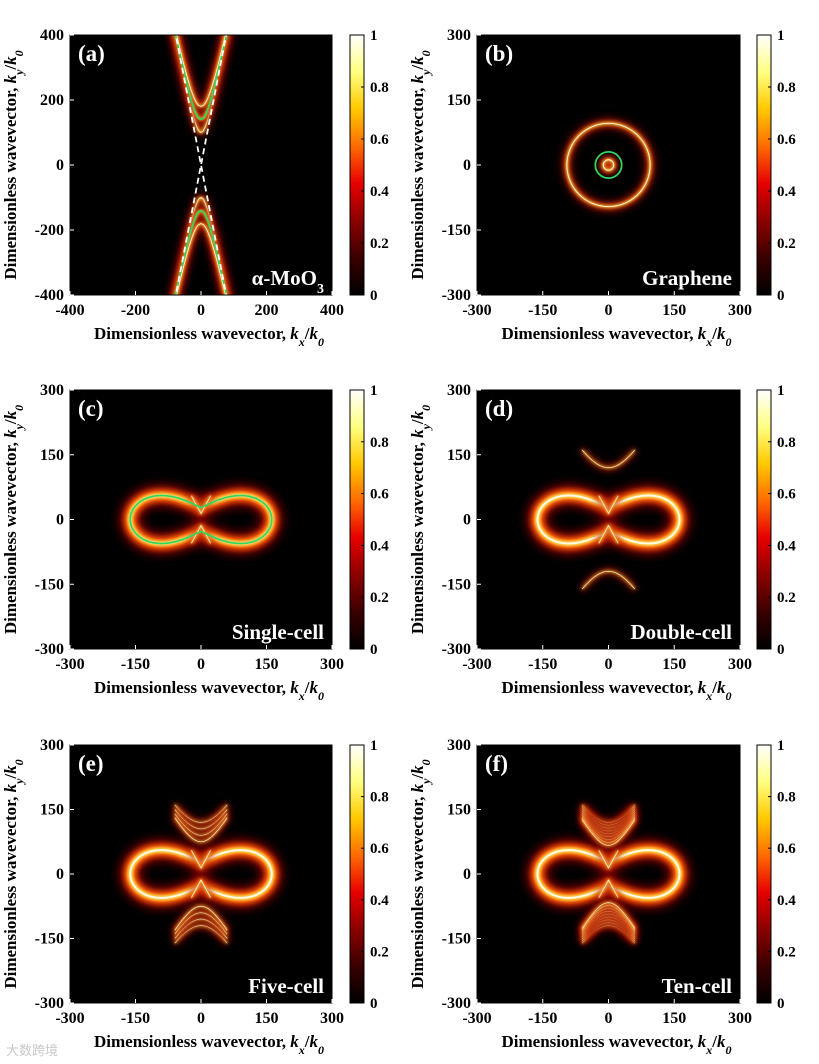  I want to click on branch-0-bottom-center, so click(201, 934).